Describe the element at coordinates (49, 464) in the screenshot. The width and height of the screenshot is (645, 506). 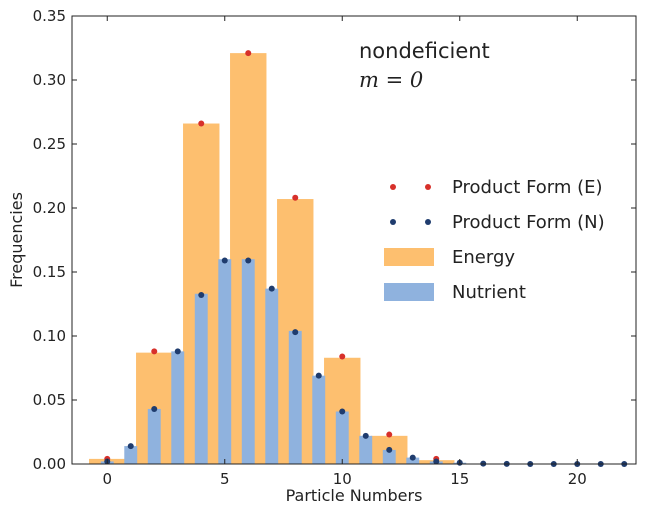
I see `y-tick-label: 0.00` at that location.